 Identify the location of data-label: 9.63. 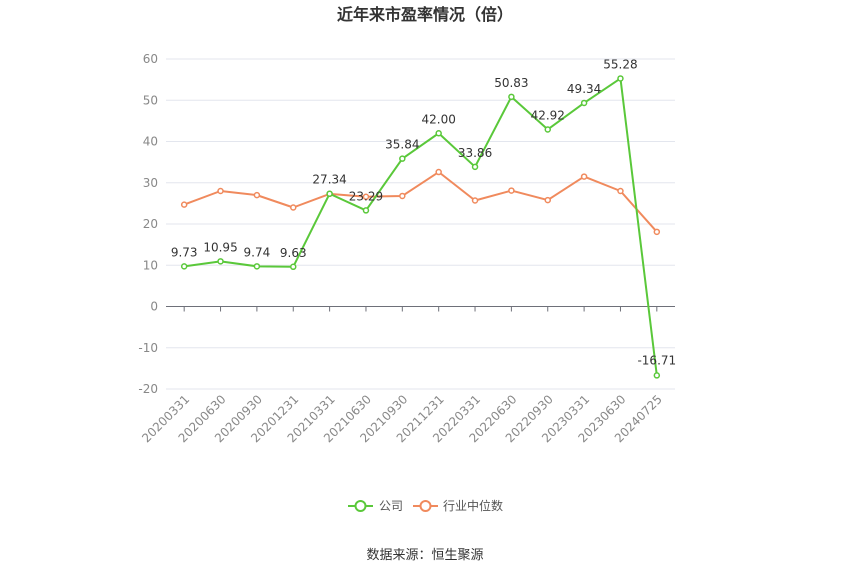
(293, 253).